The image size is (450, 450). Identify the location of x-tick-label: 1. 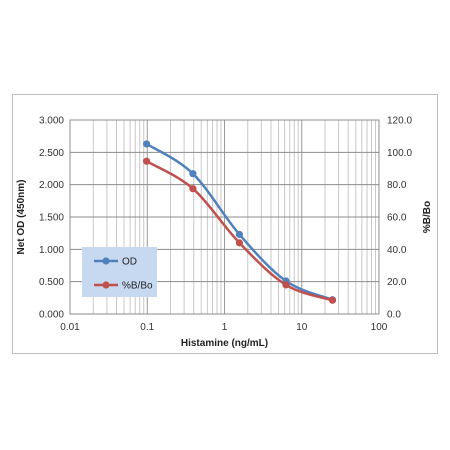
(225, 327).